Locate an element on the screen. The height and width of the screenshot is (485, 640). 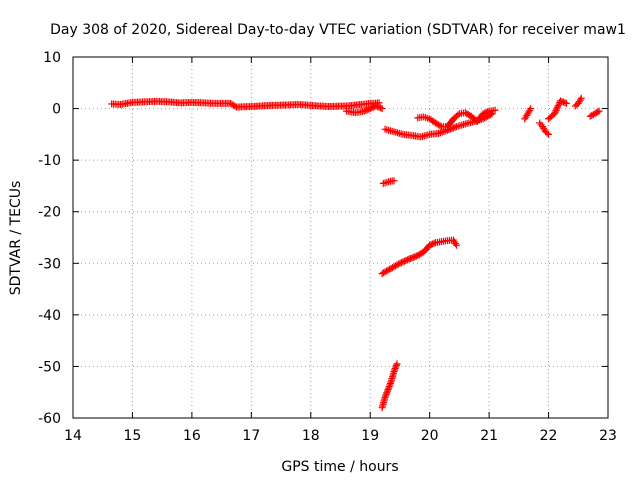
series-arc-steep is located at coordinates (389, 386).